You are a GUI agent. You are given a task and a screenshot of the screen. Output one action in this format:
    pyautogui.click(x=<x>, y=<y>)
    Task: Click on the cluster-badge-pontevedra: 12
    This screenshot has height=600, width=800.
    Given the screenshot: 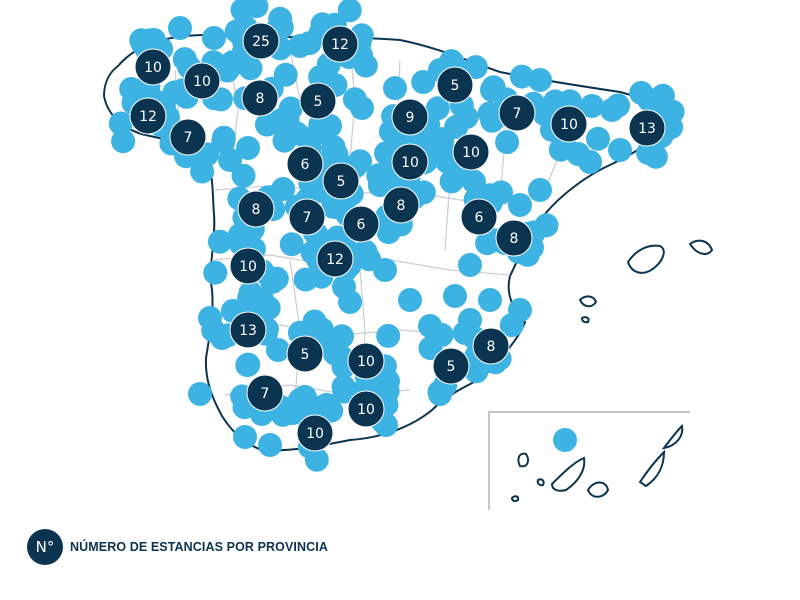 What is the action you would take?
    pyautogui.click(x=148, y=116)
    